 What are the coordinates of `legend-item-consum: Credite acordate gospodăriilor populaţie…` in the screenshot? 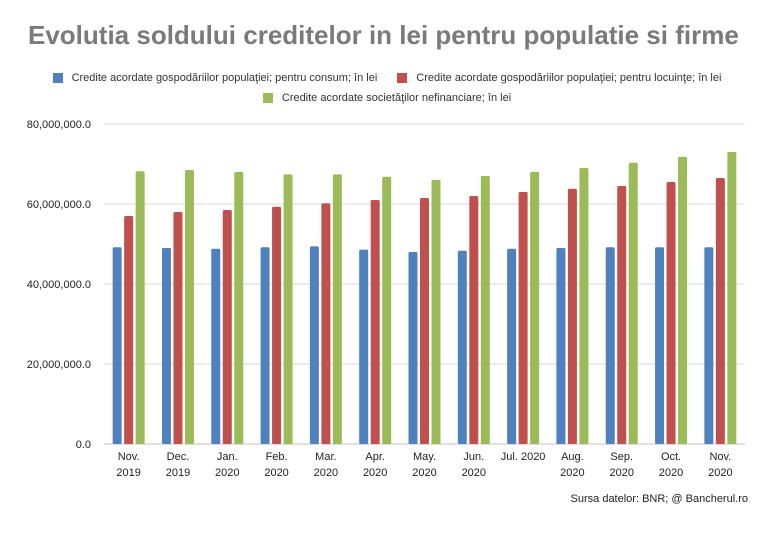 It's located at (215, 78).